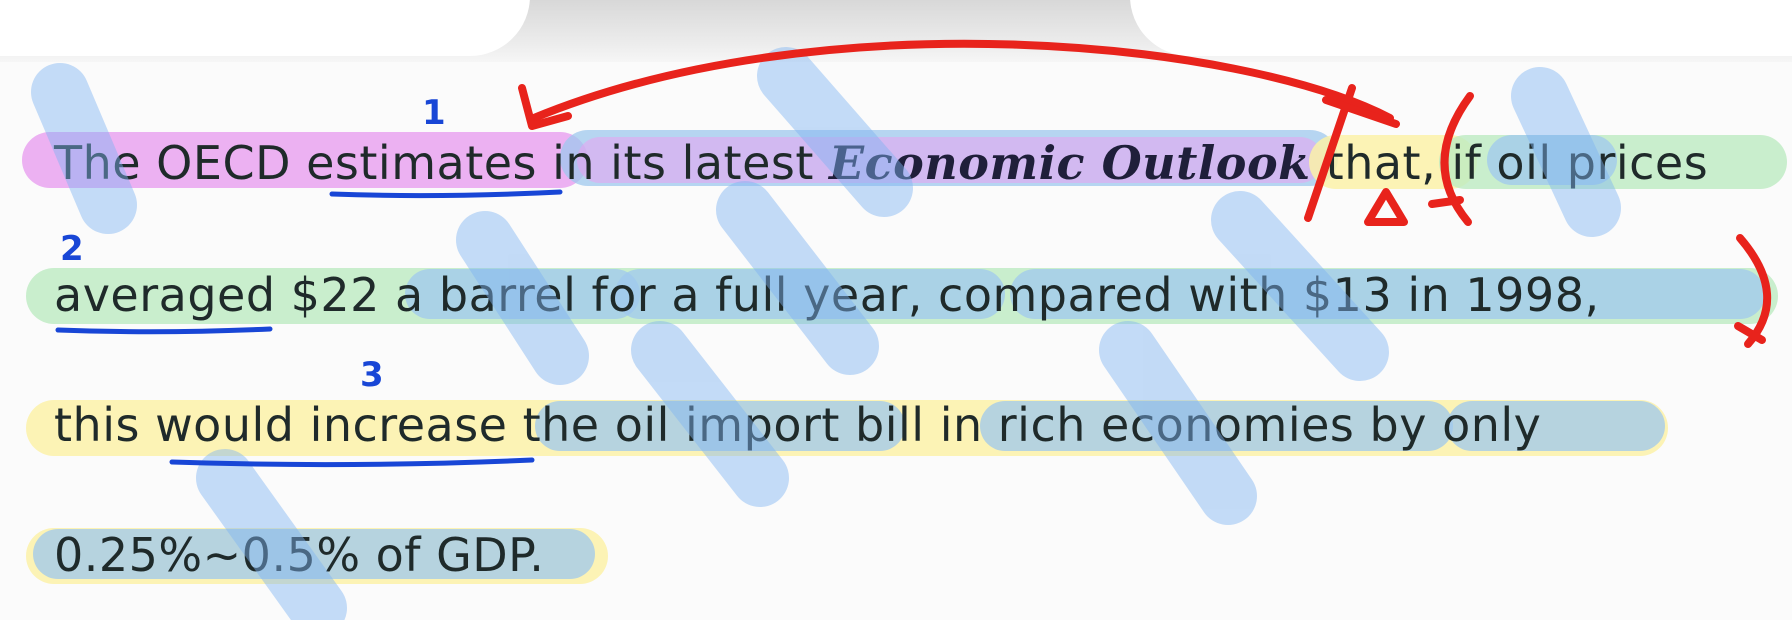 This screenshot has width=1792, height=620. I want to click on verb-number-3: 3, so click(372, 375).